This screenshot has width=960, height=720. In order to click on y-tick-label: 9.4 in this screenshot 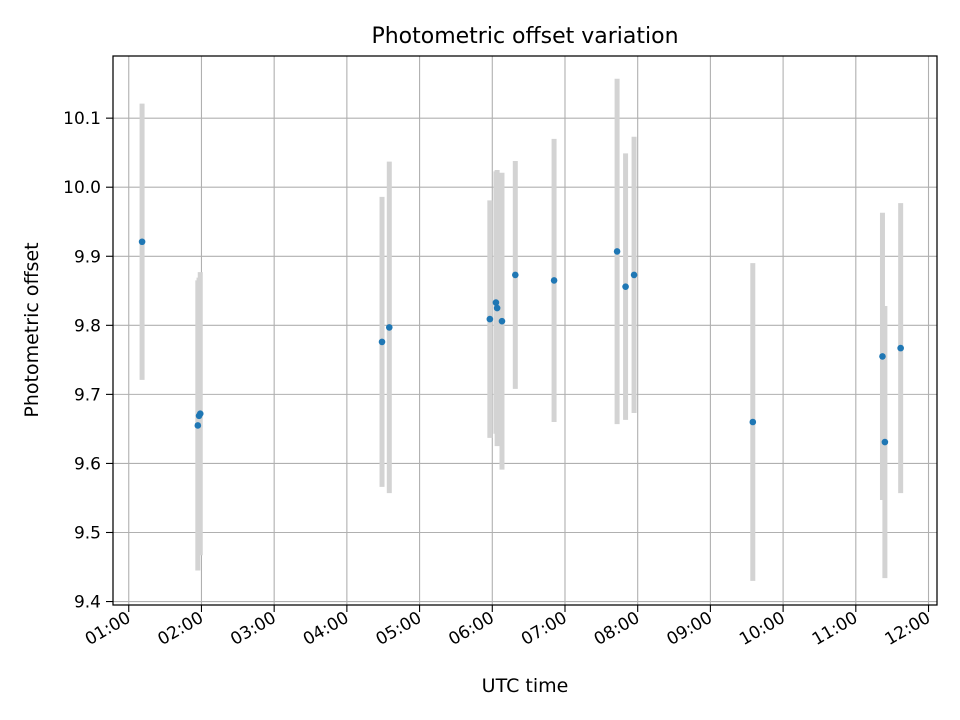, I will do `click(87, 603)`.